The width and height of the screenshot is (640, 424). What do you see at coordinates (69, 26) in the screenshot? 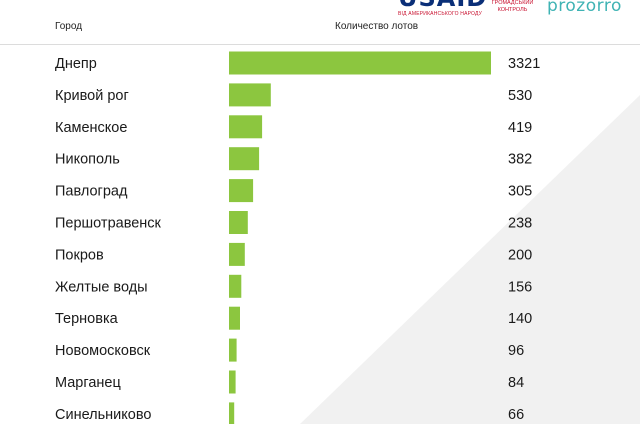
I see `city-column-header: Город` at bounding box center [69, 26].